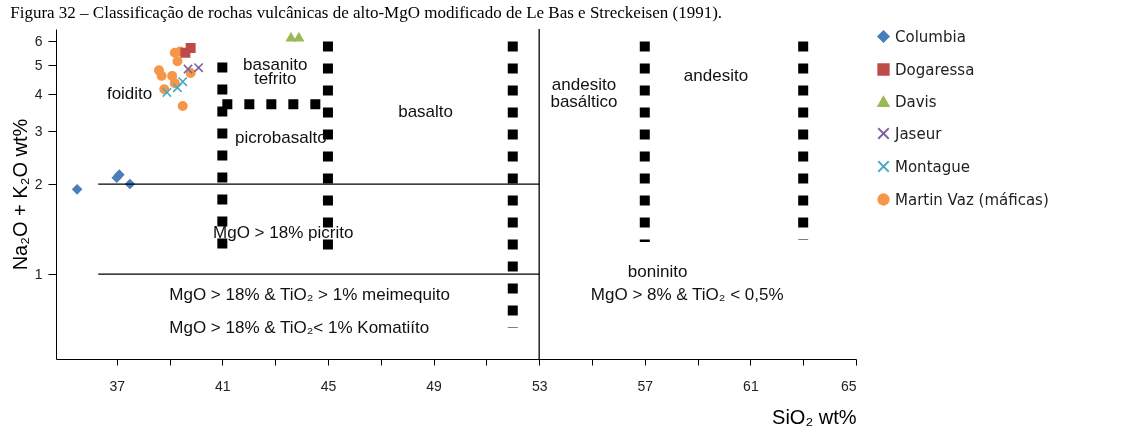  I want to click on legend-label: Martin Vaz (máficas), so click(972, 199).